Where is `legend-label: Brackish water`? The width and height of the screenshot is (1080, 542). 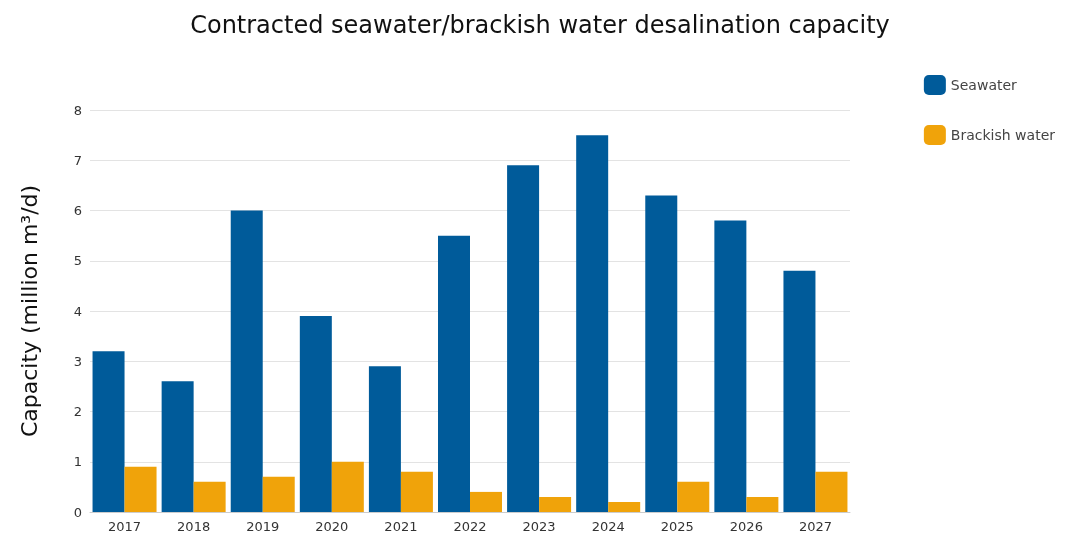 legend-label: Brackish water is located at coordinates (1003, 135).